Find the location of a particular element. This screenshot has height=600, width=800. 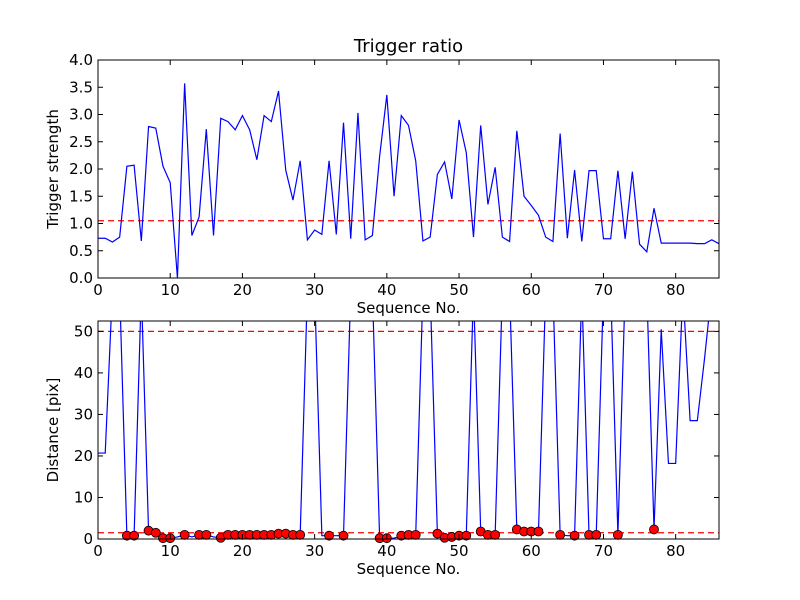

y-tick-label: 10 is located at coordinates (83, 497).